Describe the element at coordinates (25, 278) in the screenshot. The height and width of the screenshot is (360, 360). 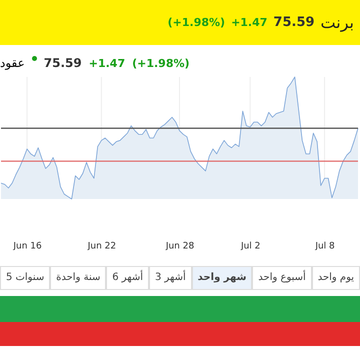
I see `text: 5 سنوات` at that location.